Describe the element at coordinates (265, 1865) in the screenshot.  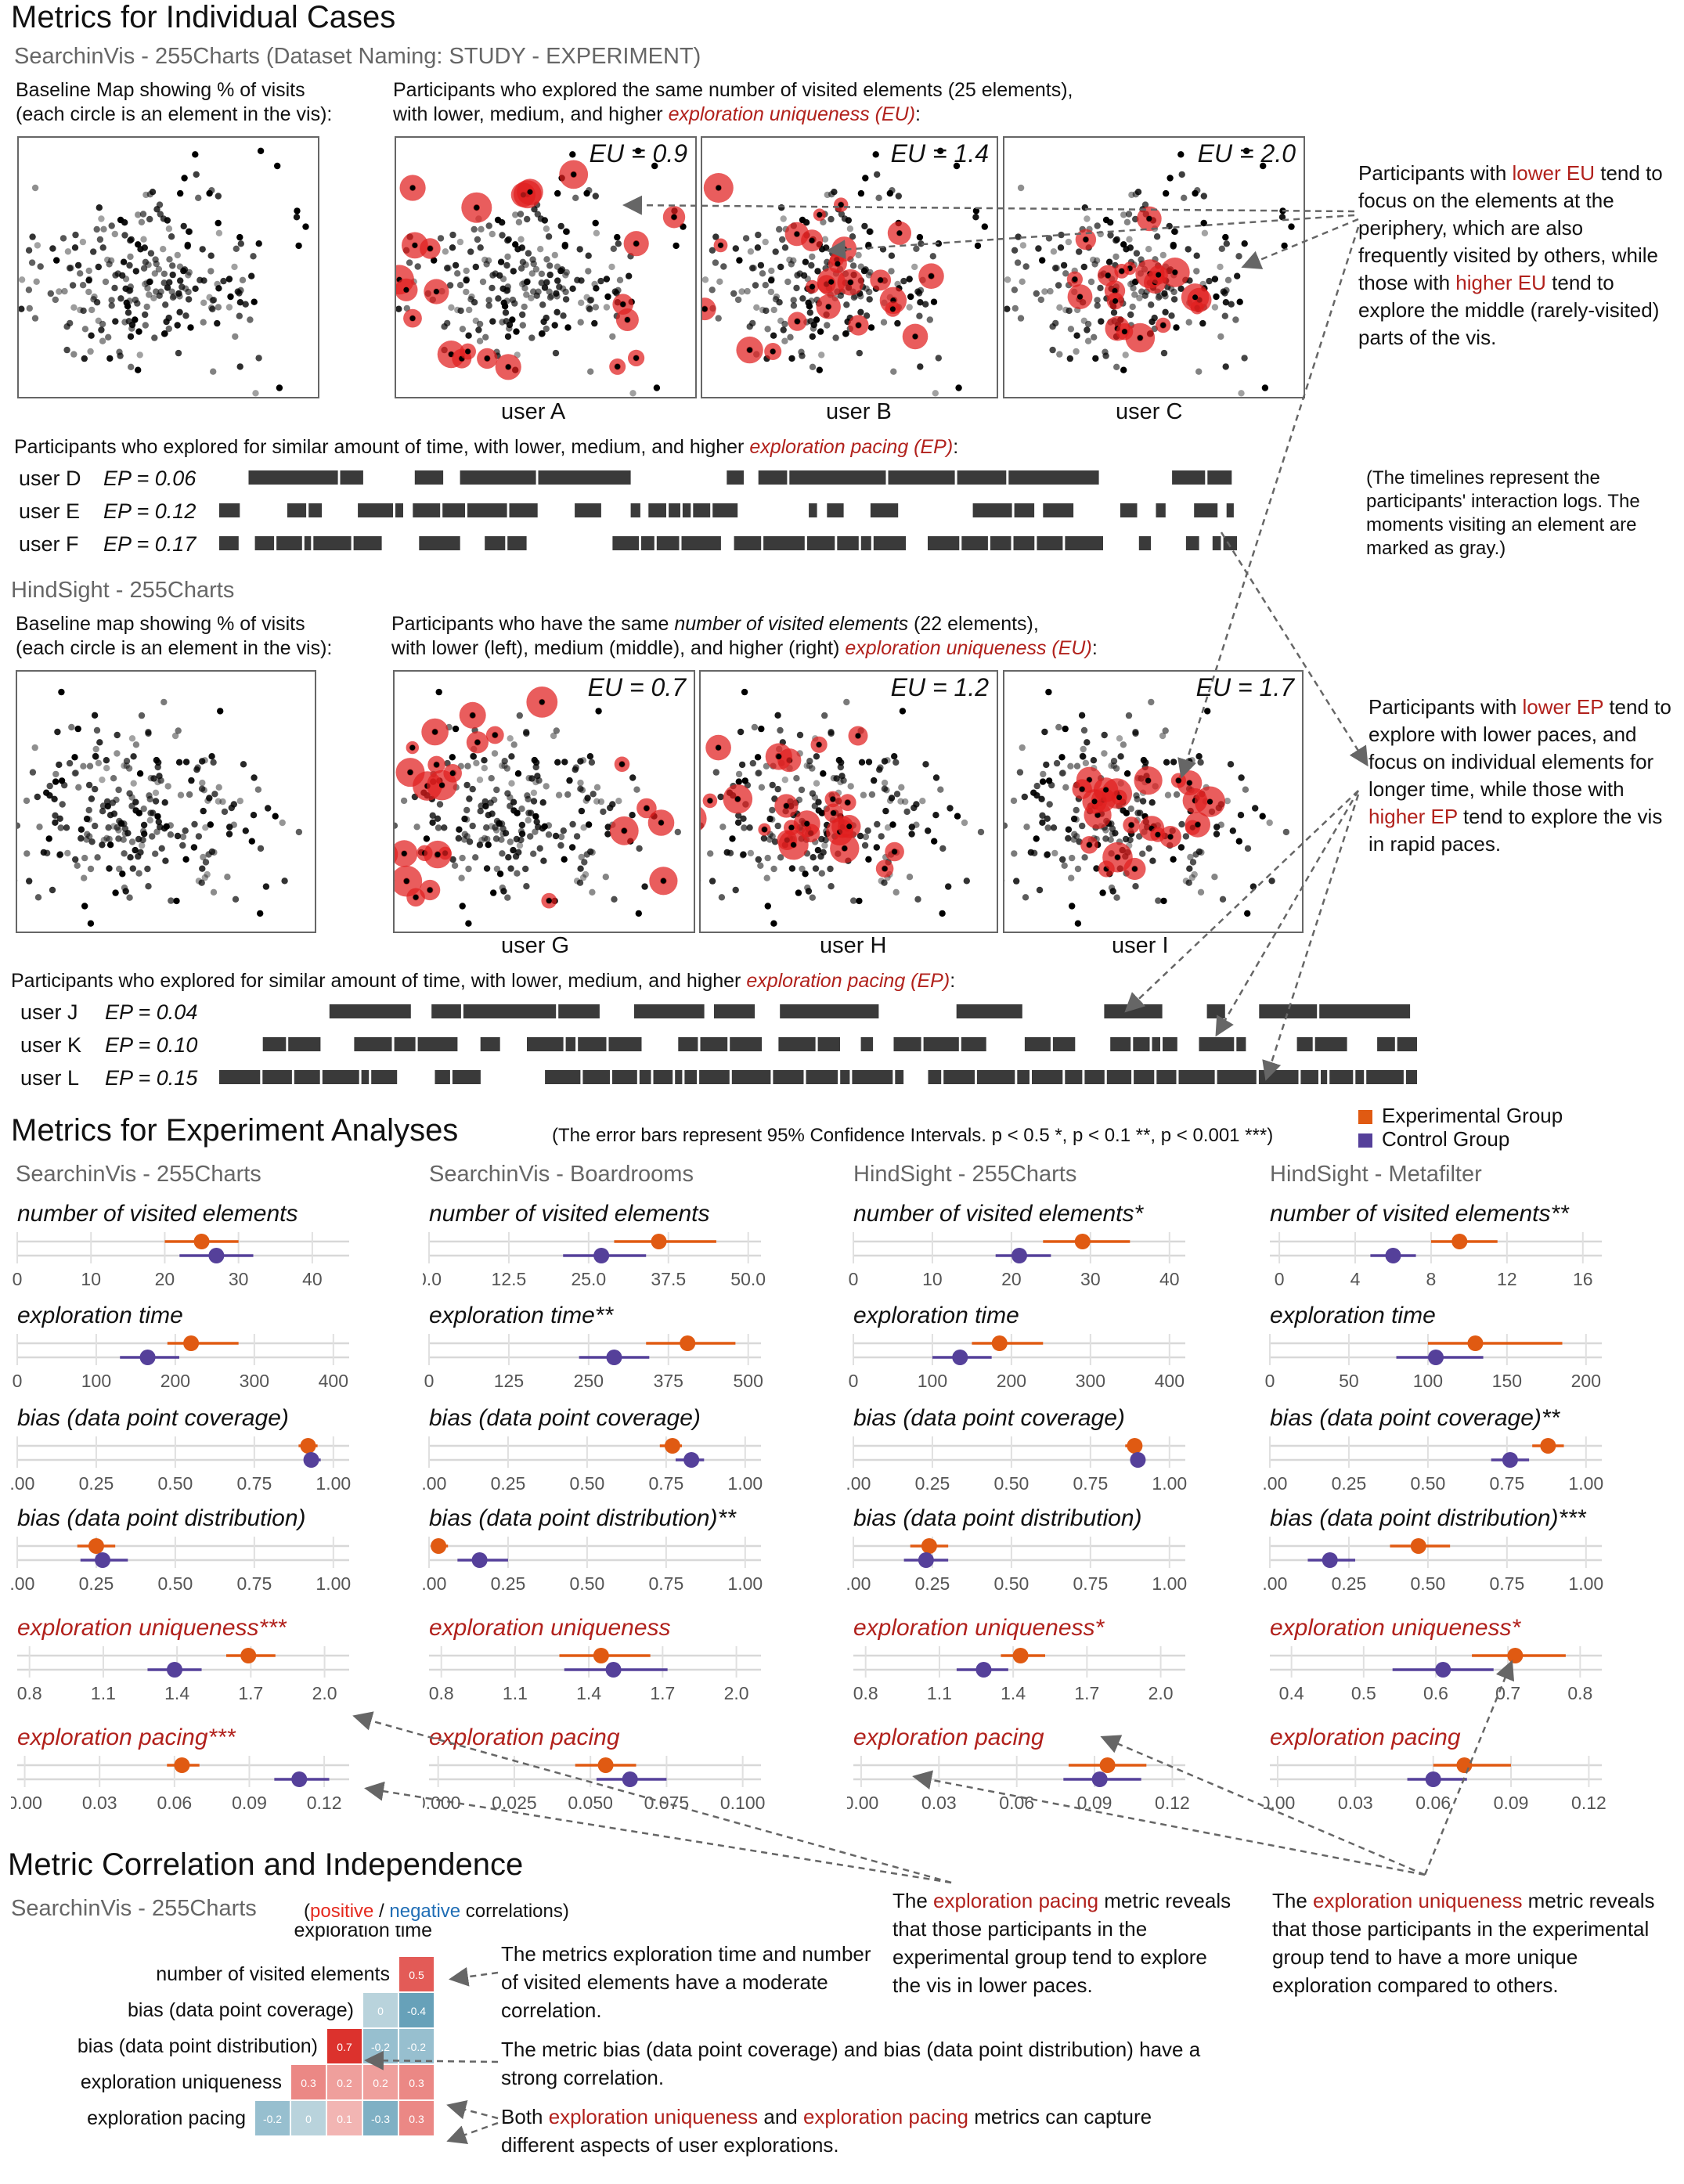
I see `section-title-correlation: Metric Correlation and Independence` at that location.